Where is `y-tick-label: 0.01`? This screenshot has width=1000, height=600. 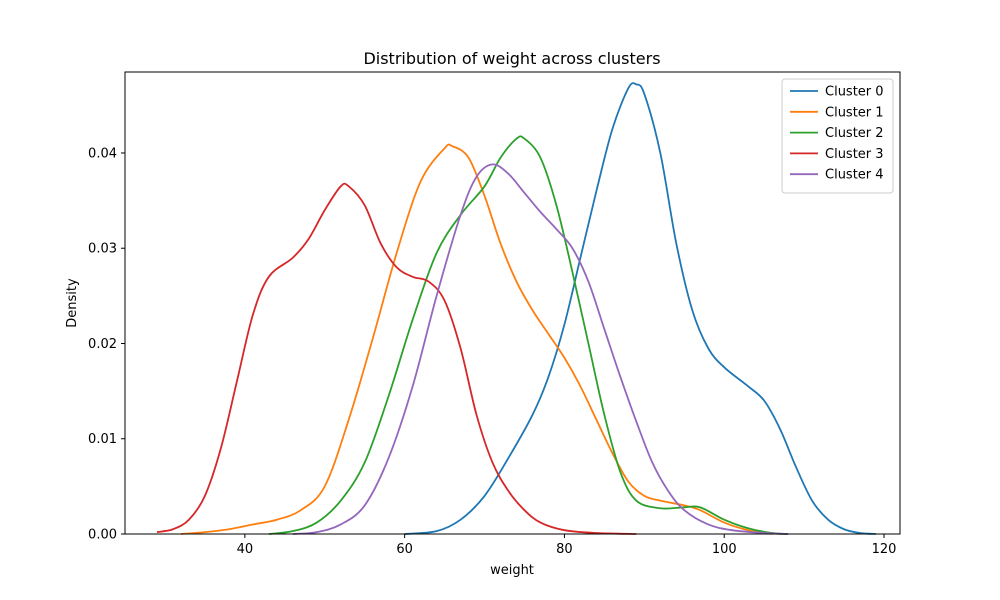
y-tick-label: 0.01 is located at coordinates (102, 439).